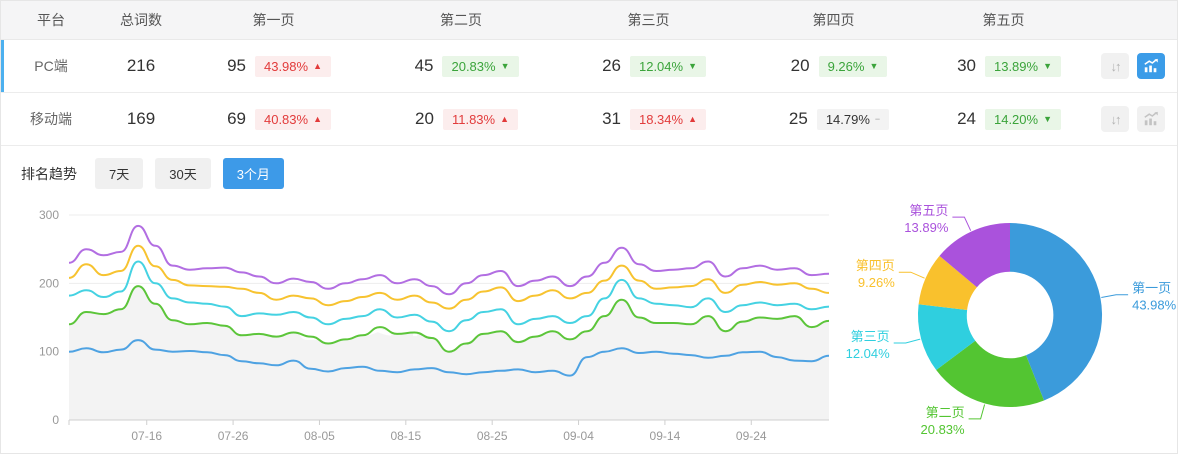 The height and width of the screenshot is (454, 1178). Describe the element at coordinates (853, 119) in the screenshot. I see `page4-pct-badge: 14.79% −` at that location.